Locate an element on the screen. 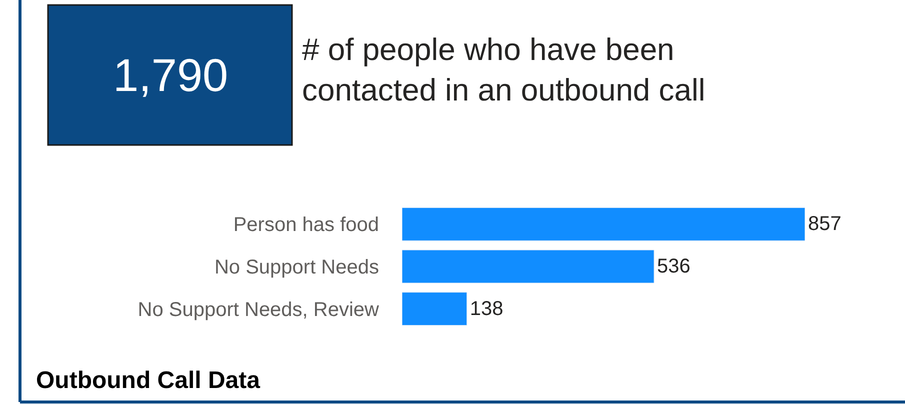 Image resolution: width=905 pixels, height=404 pixels. y-tick-label: No Support Needs, Review is located at coordinates (259, 309).